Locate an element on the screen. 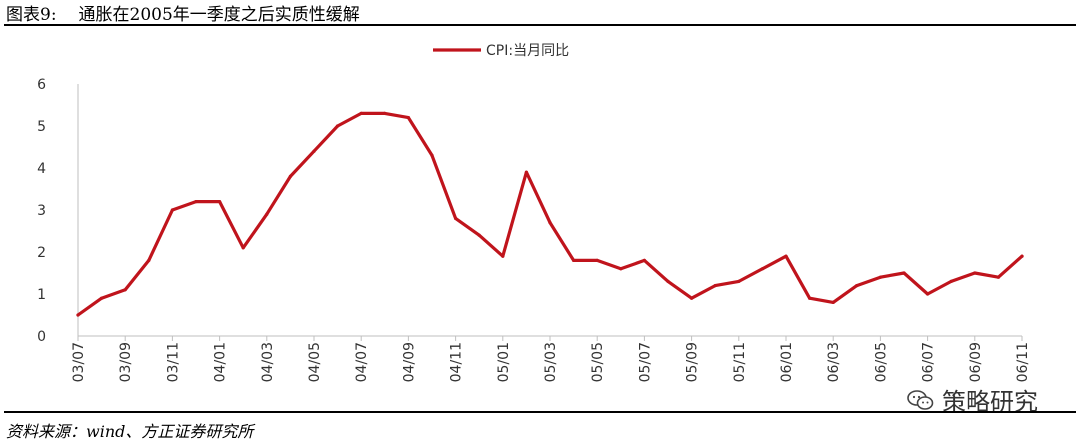 The height and width of the screenshot is (446, 1080). y-tick-label: 6 is located at coordinates (41, 85).